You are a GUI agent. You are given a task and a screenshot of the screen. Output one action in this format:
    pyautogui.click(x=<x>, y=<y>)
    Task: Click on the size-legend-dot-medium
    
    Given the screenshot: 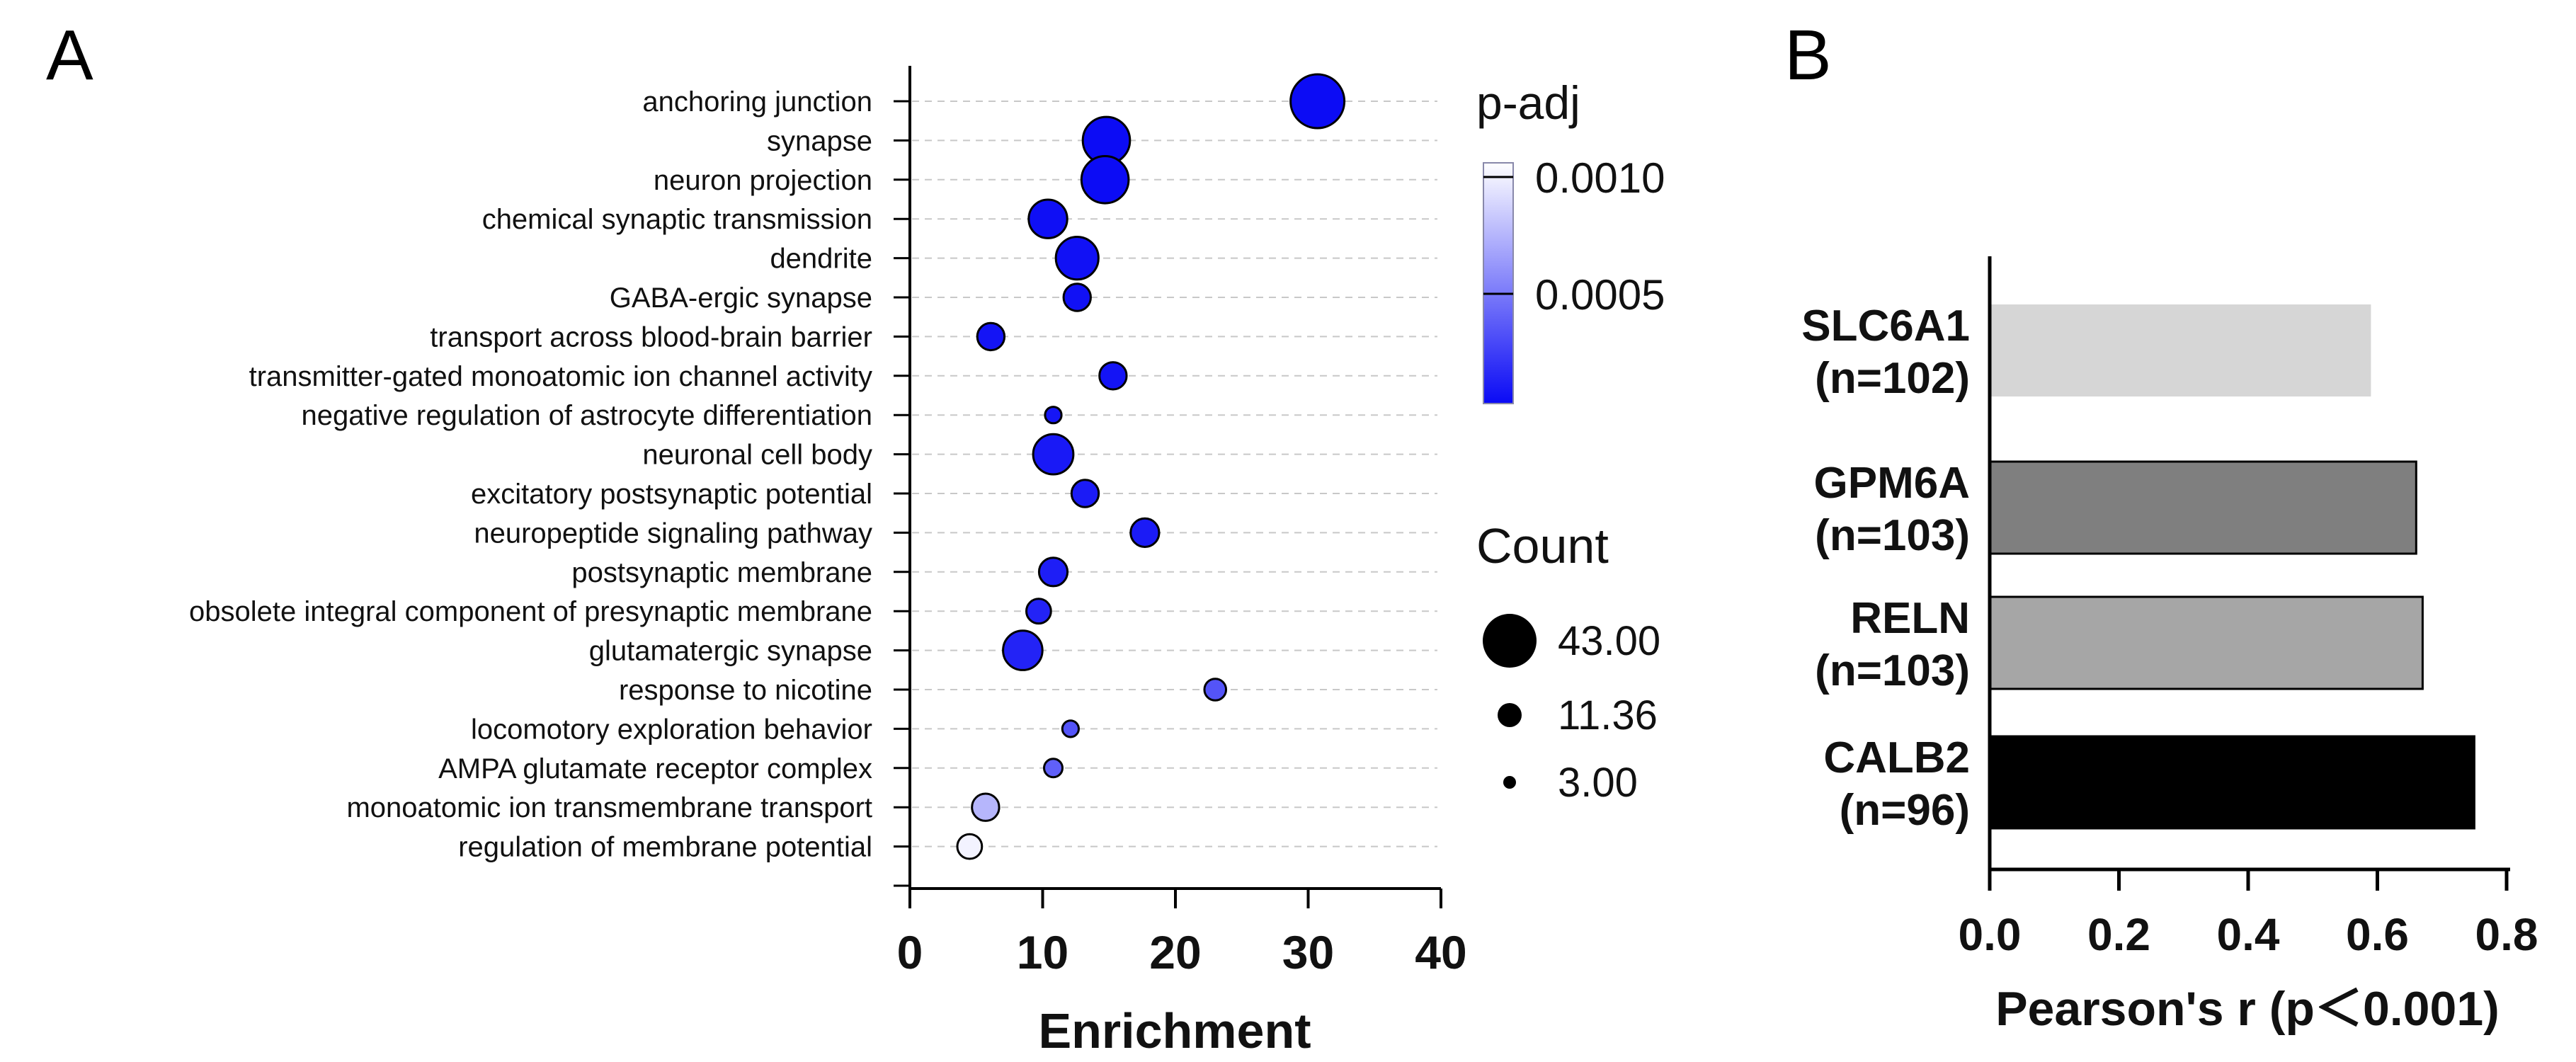 What is the action you would take?
    pyautogui.click(x=1510, y=715)
    